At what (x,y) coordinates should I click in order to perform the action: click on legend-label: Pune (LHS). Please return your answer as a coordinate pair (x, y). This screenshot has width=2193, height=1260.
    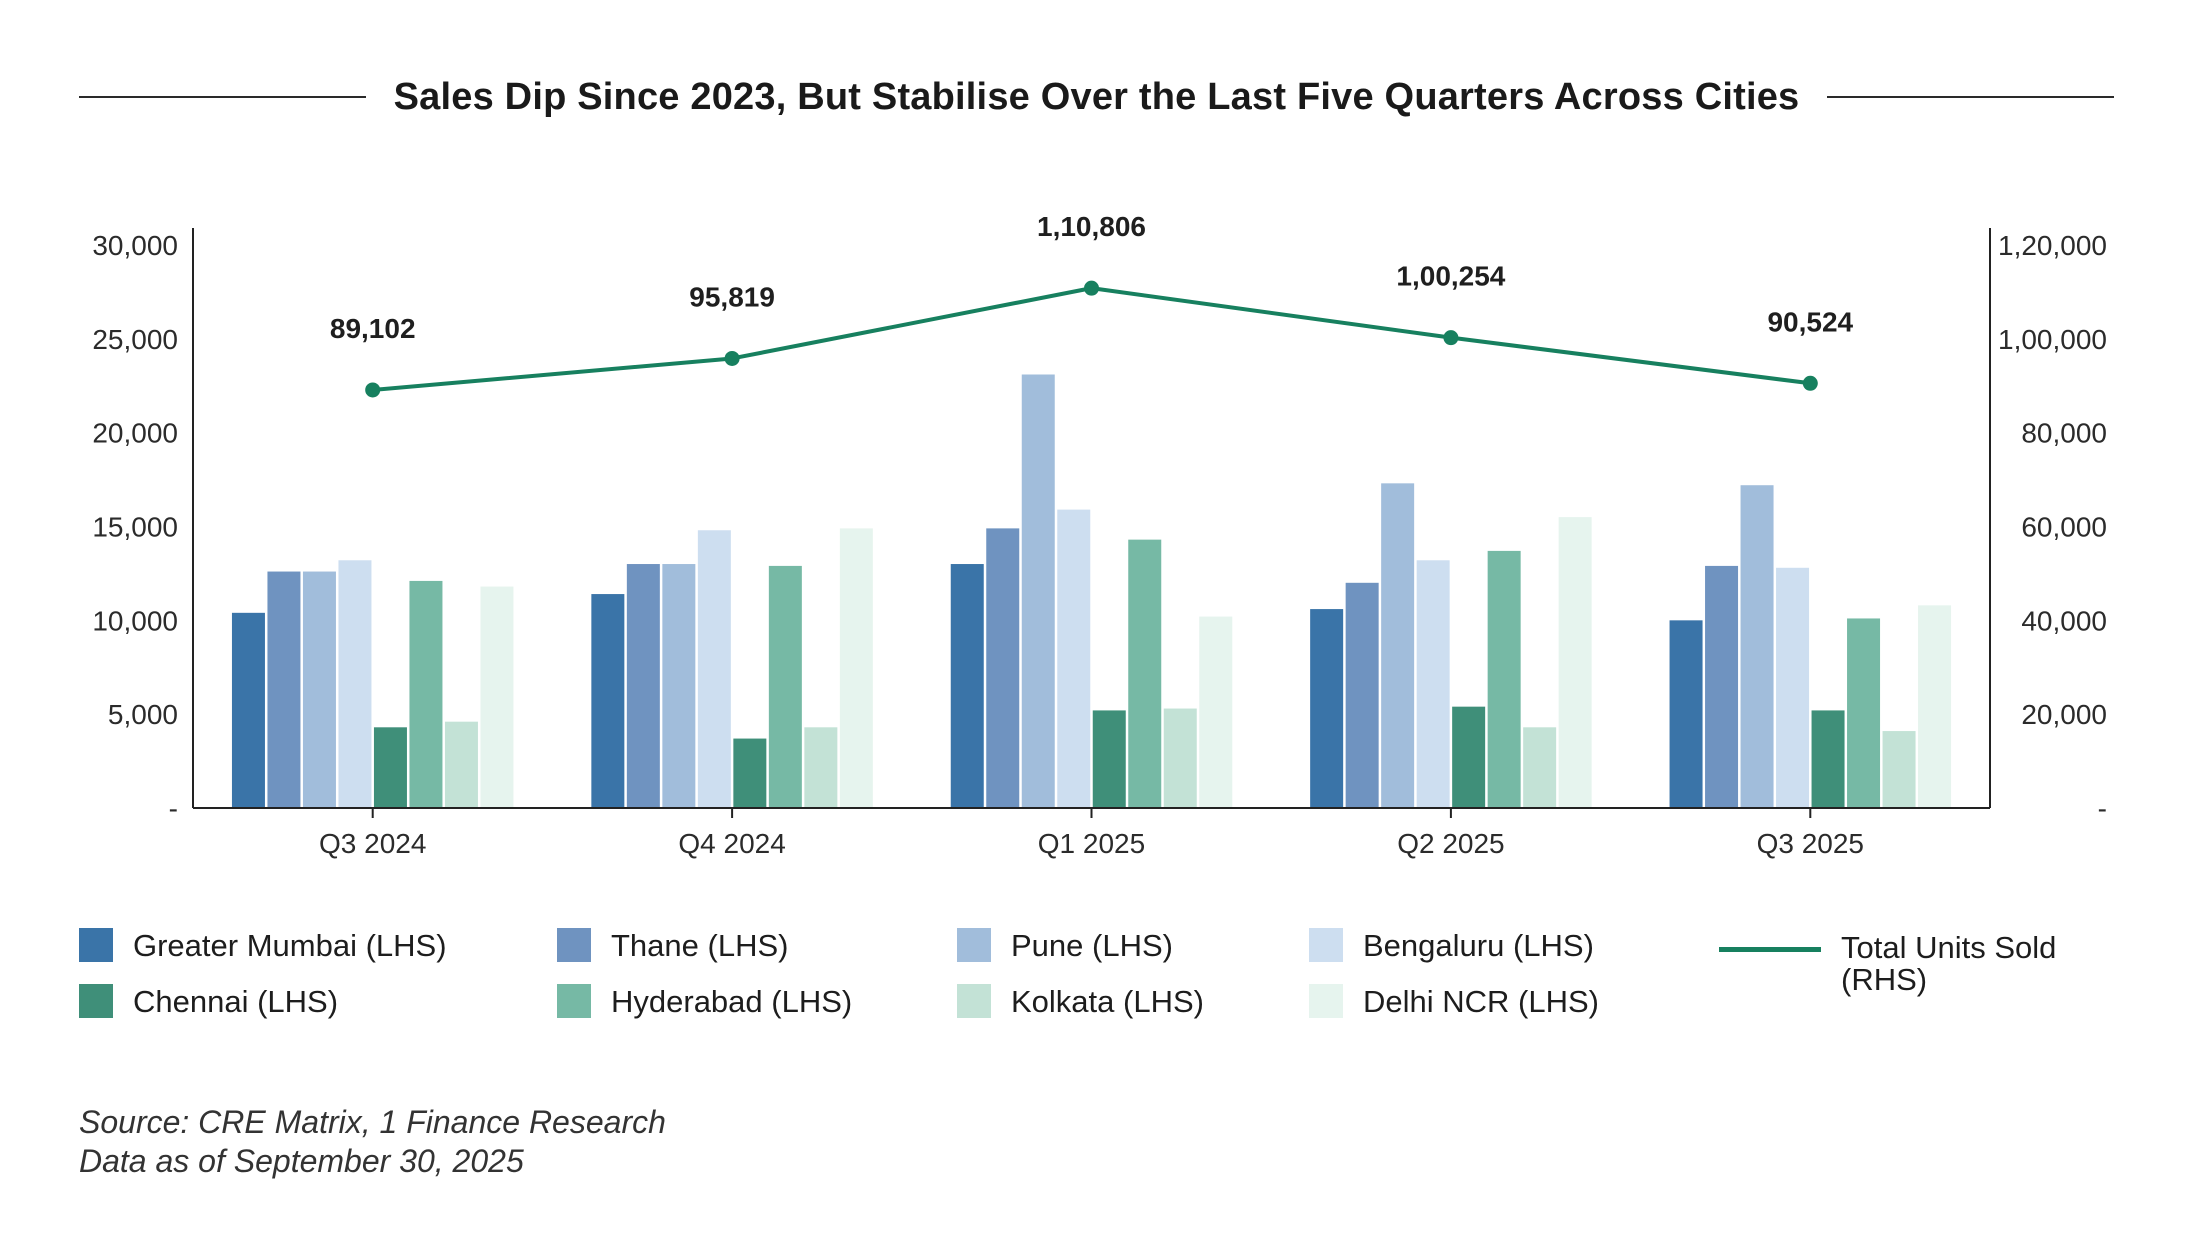
    Looking at the image, I should click on (1092, 945).